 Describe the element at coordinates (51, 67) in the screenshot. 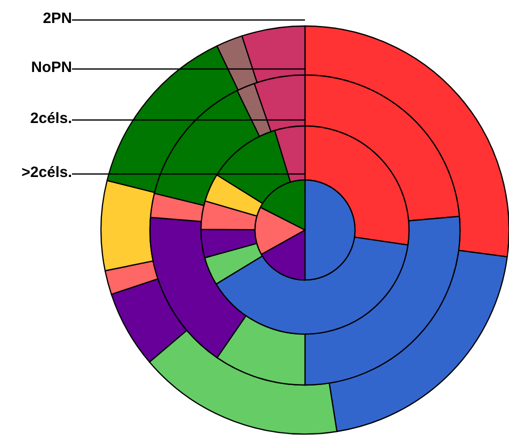

I see `slice-label: NoPN` at that location.